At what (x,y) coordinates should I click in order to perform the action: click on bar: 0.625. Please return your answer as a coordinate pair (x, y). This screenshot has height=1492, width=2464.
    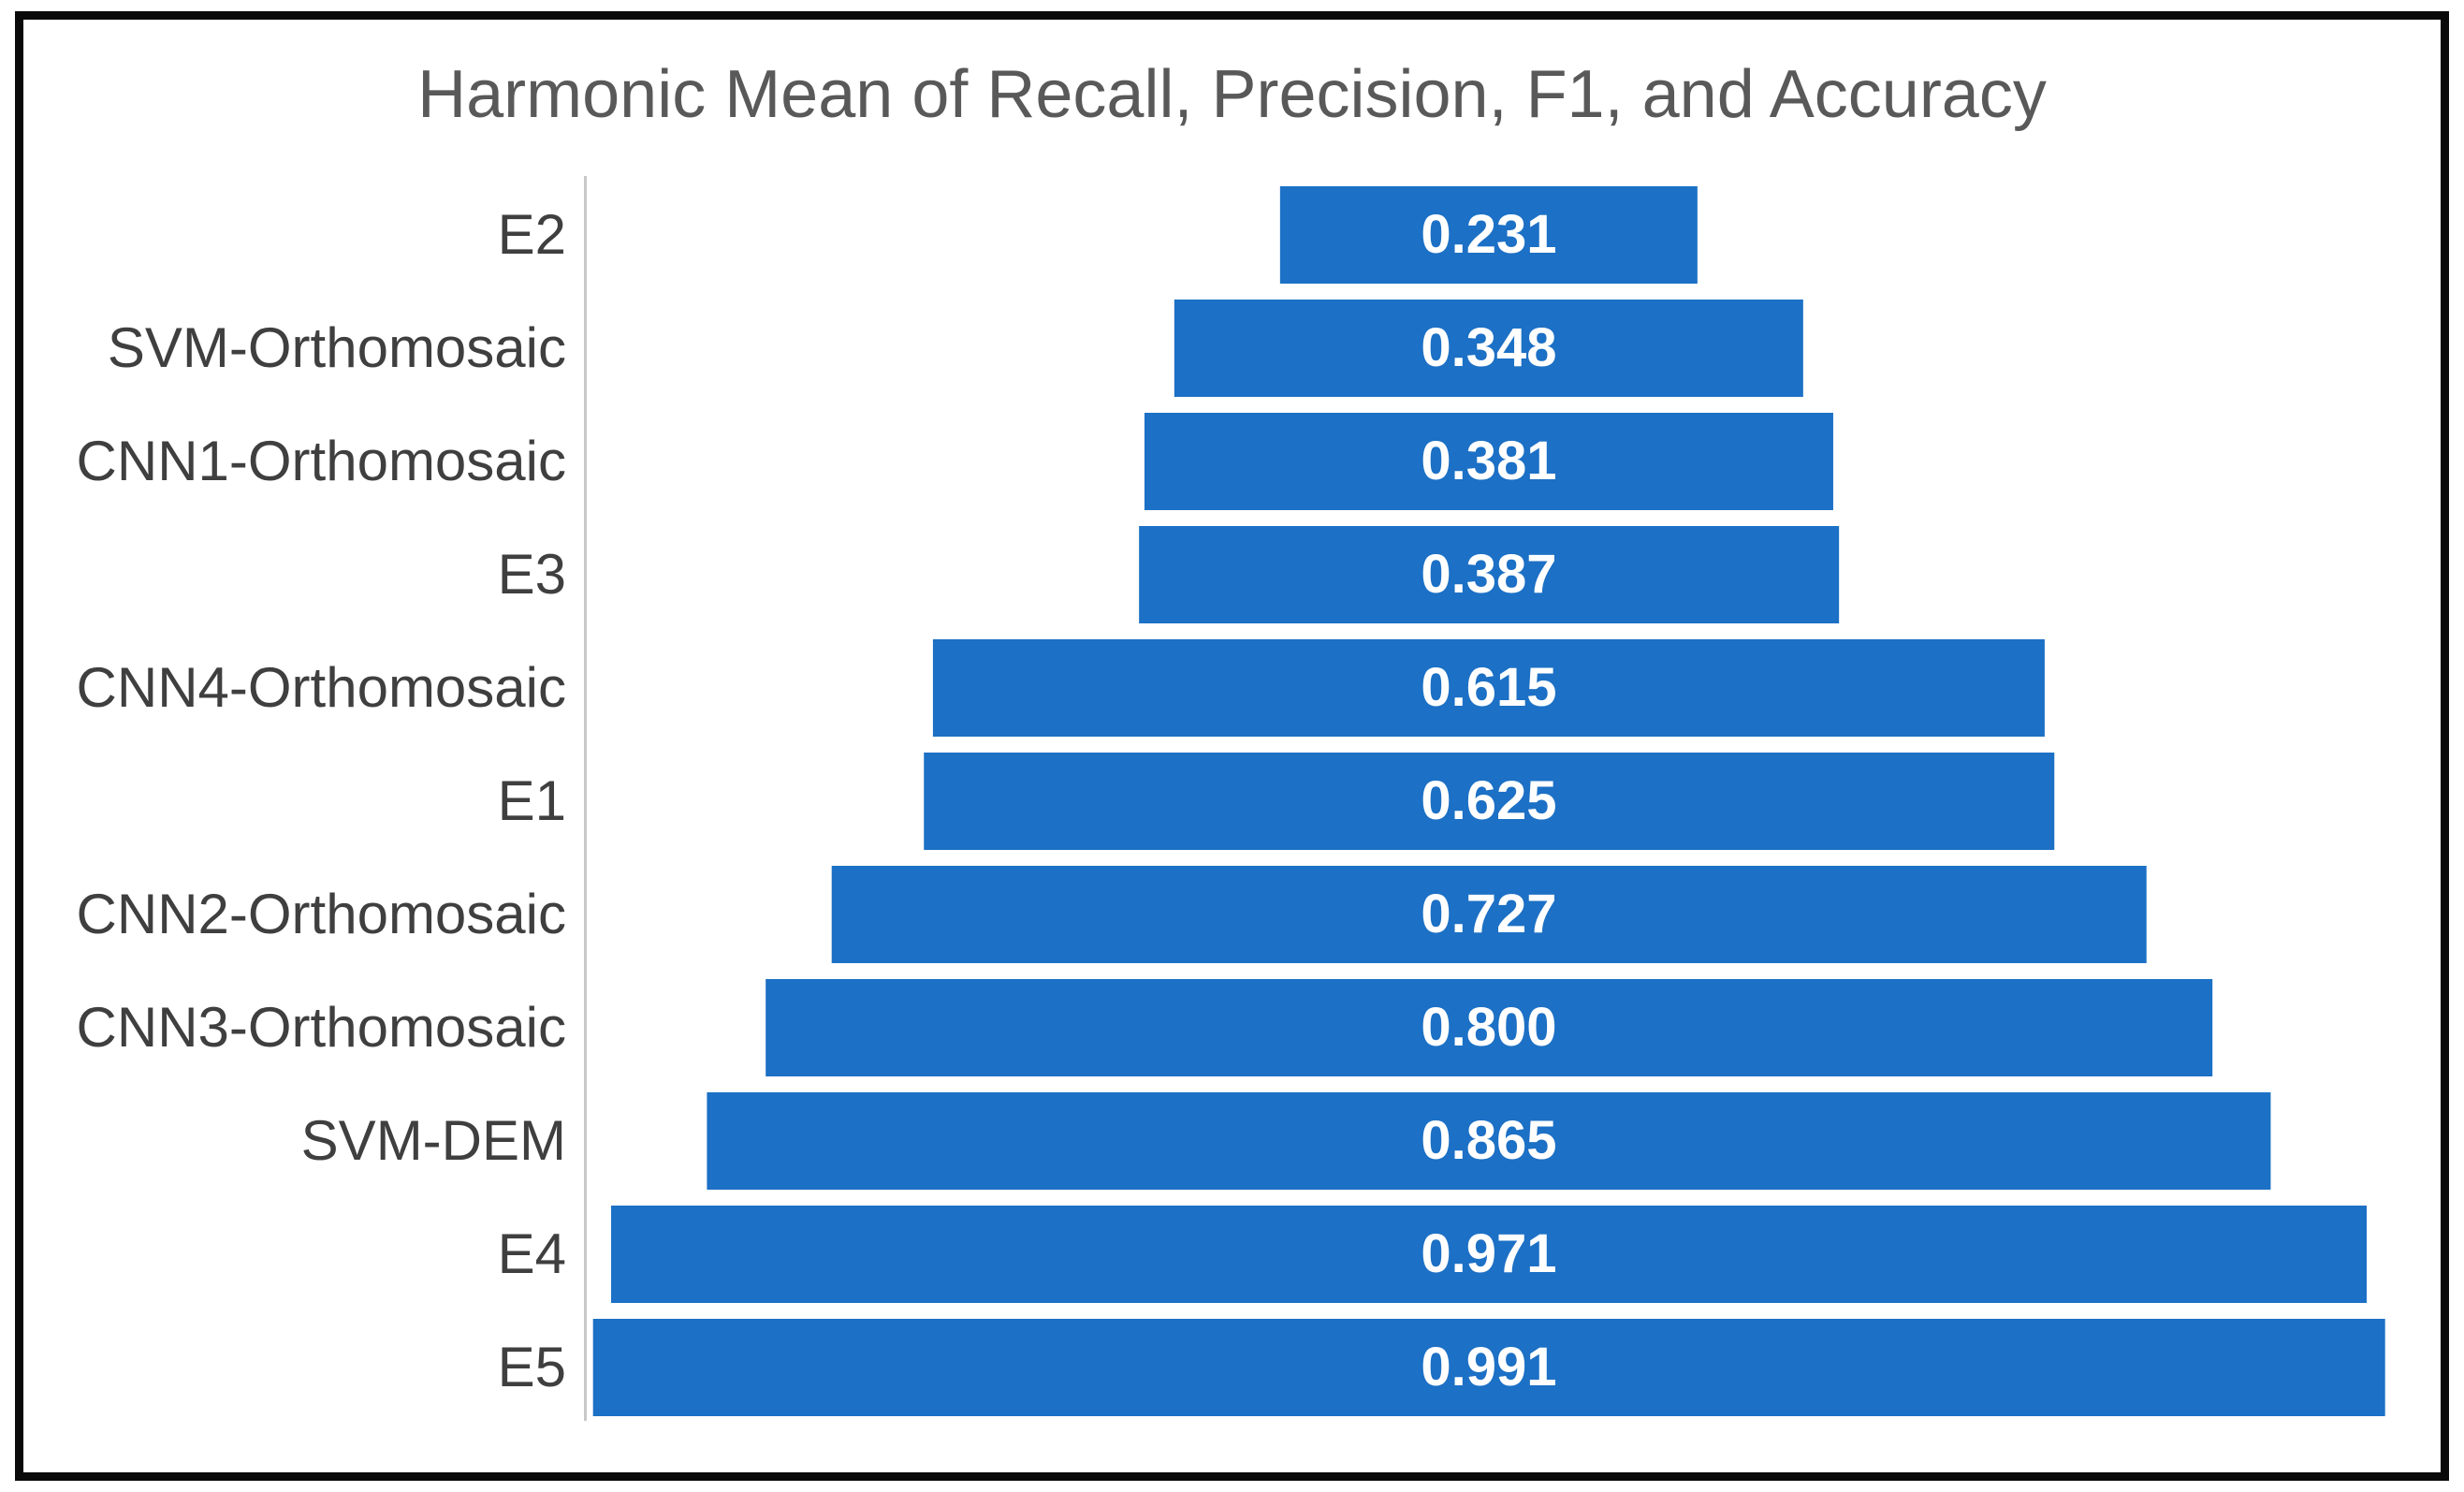
    Looking at the image, I should click on (1489, 801).